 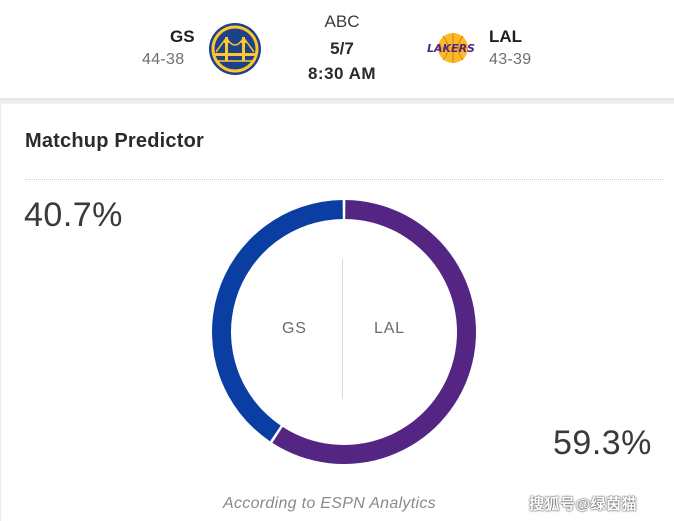 What do you see at coordinates (277, 321) in the screenshot?
I see `donut-segment-away` at bounding box center [277, 321].